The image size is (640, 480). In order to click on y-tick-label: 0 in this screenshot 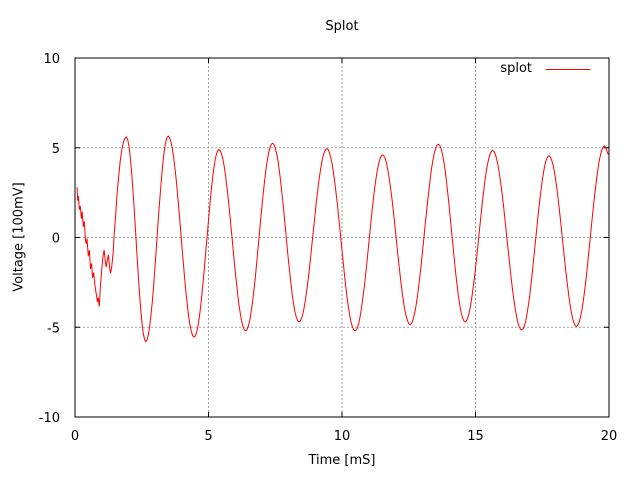, I will do `click(56, 239)`.